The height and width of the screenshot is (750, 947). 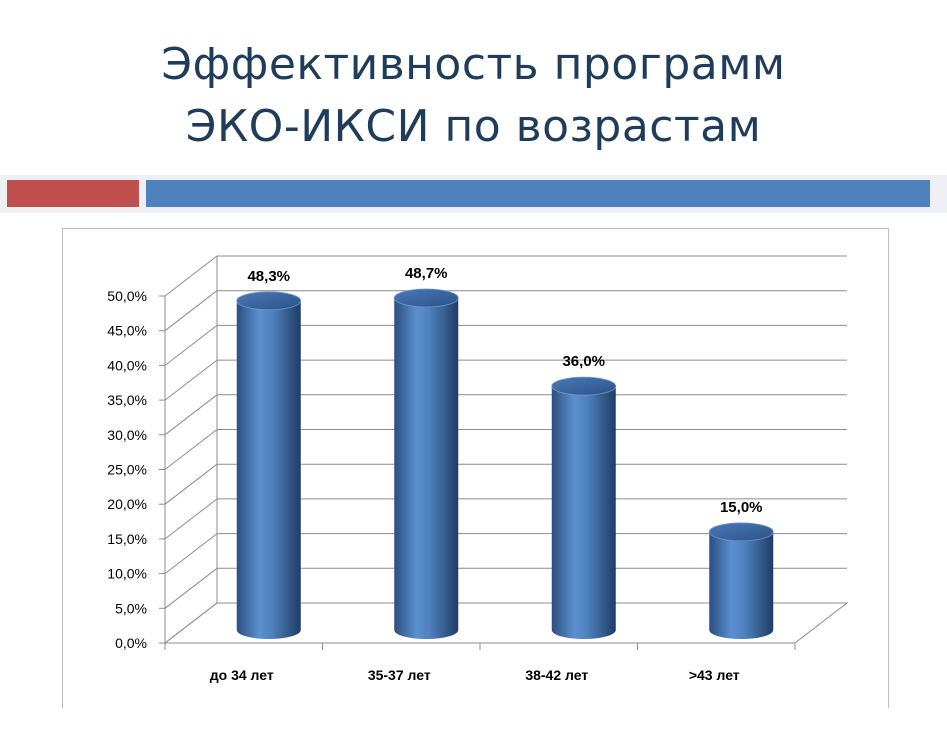 What do you see at coordinates (127, 296) in the screenshot?
I see `y-tick-label: 50,0%` at bounding box center [127, 296].